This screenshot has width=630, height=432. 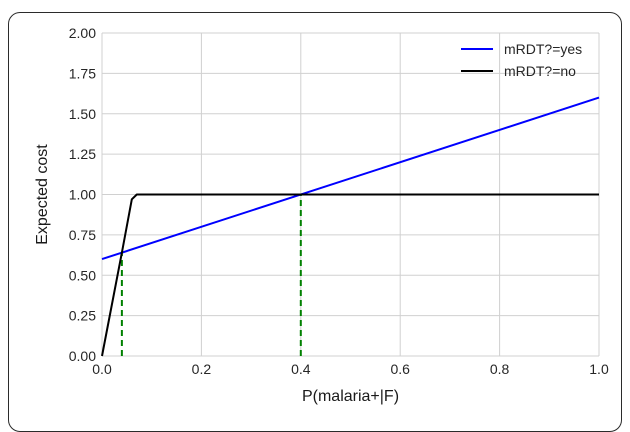 I want to click on y-tick-label: 1.75, so click(x=82, y=73).